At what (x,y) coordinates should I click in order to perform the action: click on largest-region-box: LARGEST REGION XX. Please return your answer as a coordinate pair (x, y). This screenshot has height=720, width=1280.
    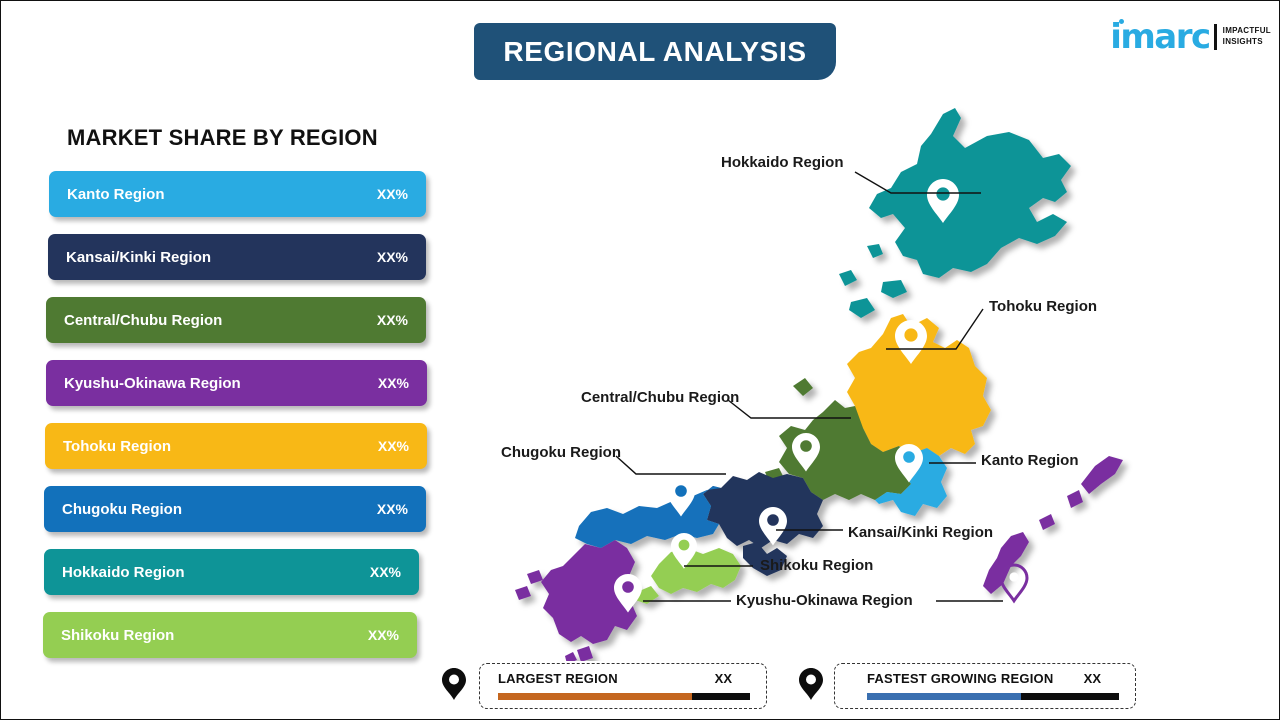
    Looking at the image, I should click on (623, 686).